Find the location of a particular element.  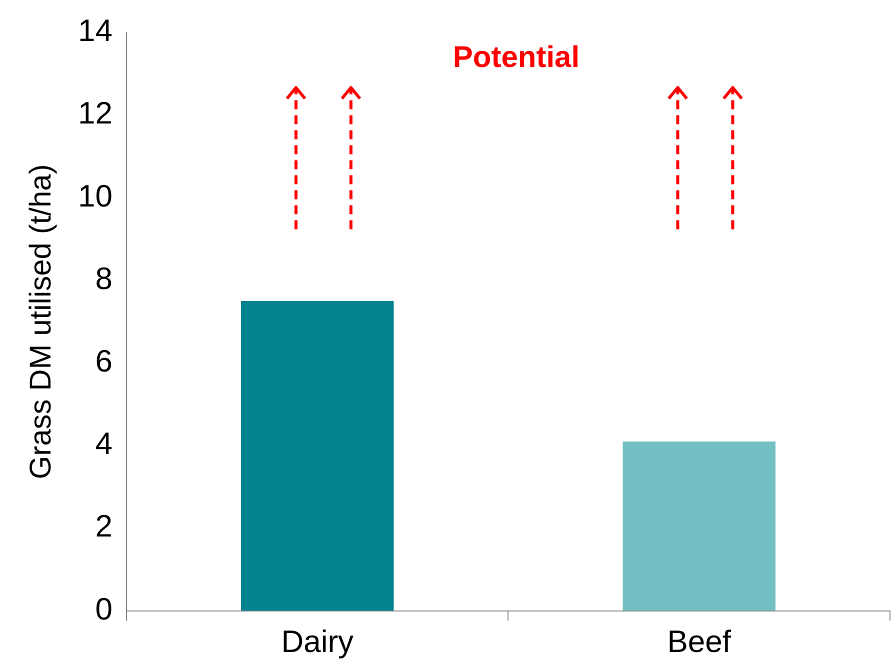

y-axis-title: Grass DM utilised (t/ha) is located at coordinates (41, 322).